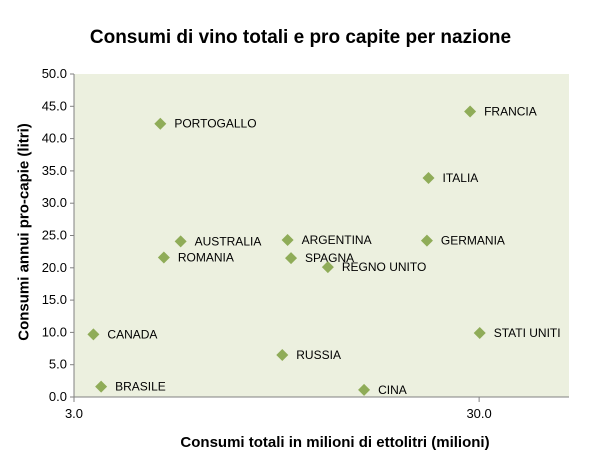 The width and height of the screenshot is (601, 467). I want to click on x-tick-label: 3.0, so click(74, 413).